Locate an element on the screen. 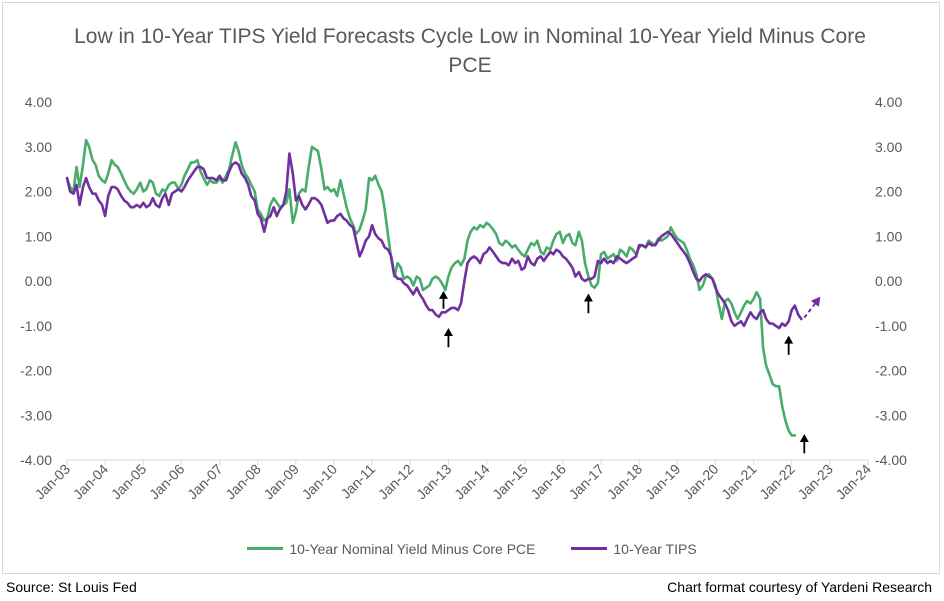 This screenshot has height=601, width=944. y-axis-left: 4.00 3.00 2.00 1.00 0.00 -1.00 -2.00 -3.00 -4.00 is located at coordinates (36, 281).